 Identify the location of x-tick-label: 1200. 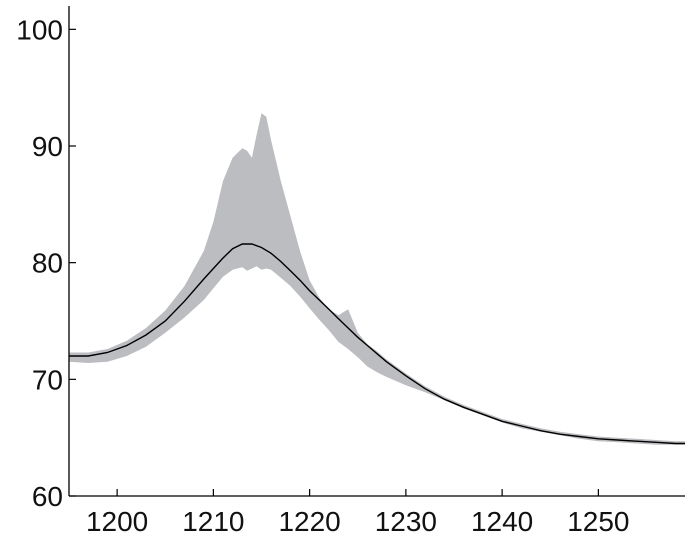
(117, 521).